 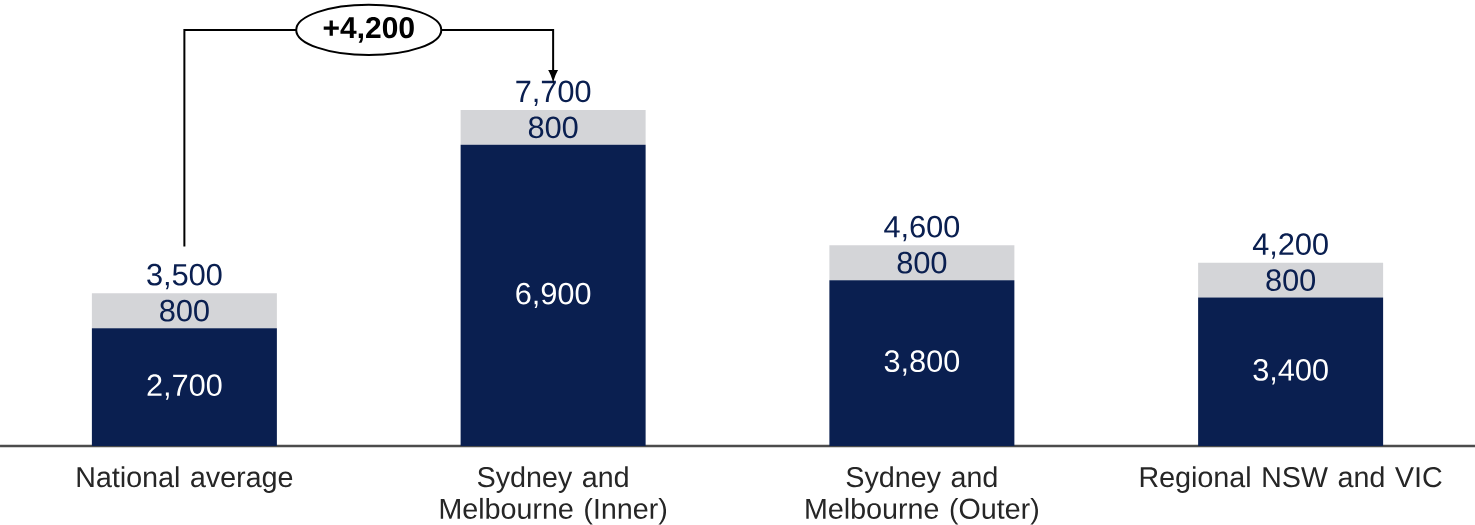 What do you see at coordinates (553, 93) in the screenshot?
I see `total-label: 7,700` at bounding box center [553, 93].